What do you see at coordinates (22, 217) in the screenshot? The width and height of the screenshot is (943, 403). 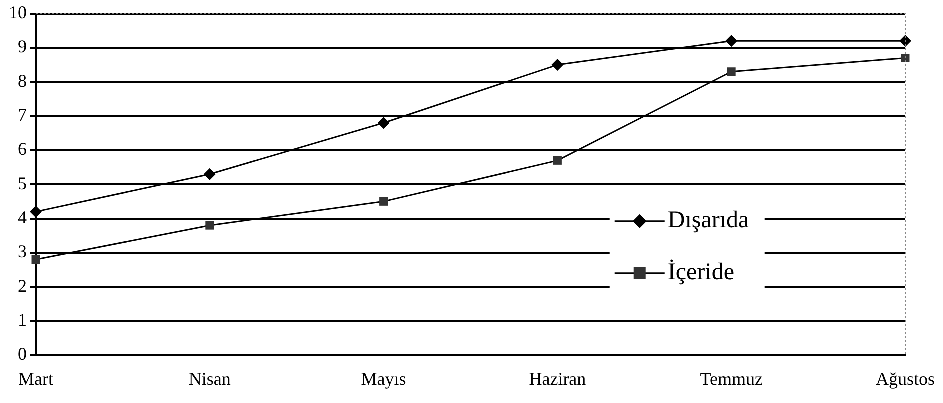 I see `y-tick-label: 4` at bounding box center [22, 217].